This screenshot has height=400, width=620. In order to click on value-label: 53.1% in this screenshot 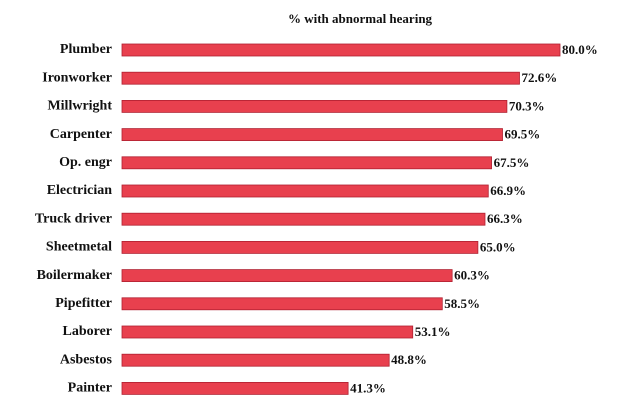, I will do `click(433, 331)`.